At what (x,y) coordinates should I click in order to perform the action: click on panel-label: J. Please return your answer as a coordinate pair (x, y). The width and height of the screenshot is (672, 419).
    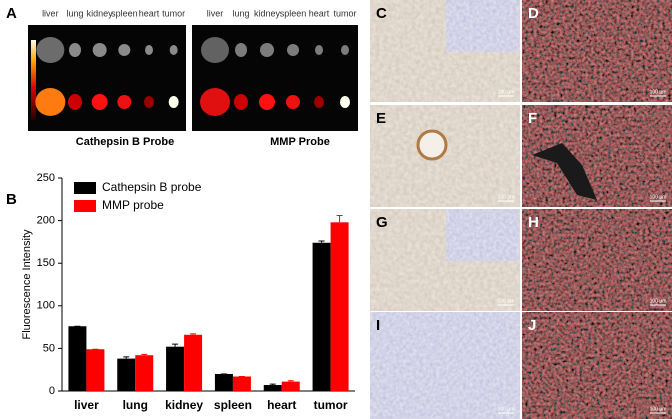
    Looking at the image, I should click on (532, 325).